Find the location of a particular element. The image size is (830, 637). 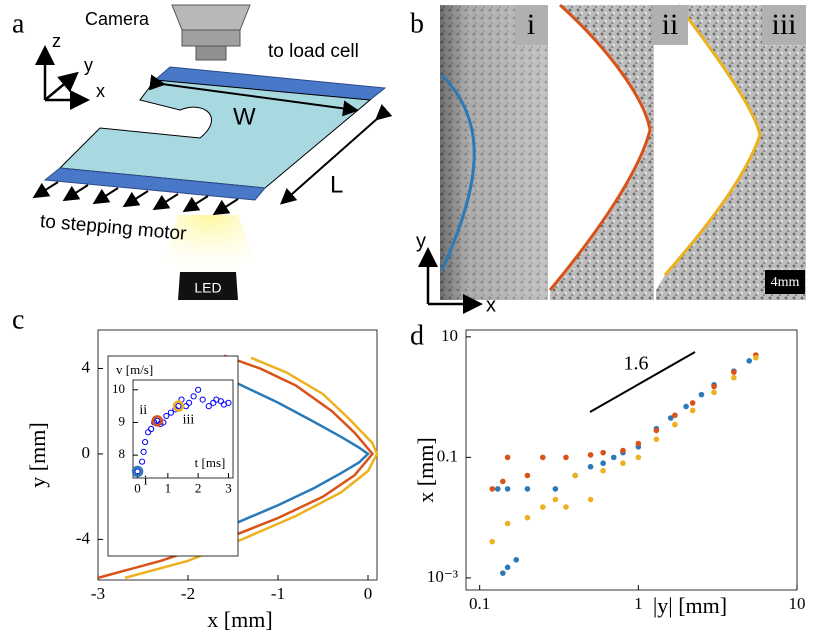

x-tick-label: -1 is located at coordinates (278, 593).